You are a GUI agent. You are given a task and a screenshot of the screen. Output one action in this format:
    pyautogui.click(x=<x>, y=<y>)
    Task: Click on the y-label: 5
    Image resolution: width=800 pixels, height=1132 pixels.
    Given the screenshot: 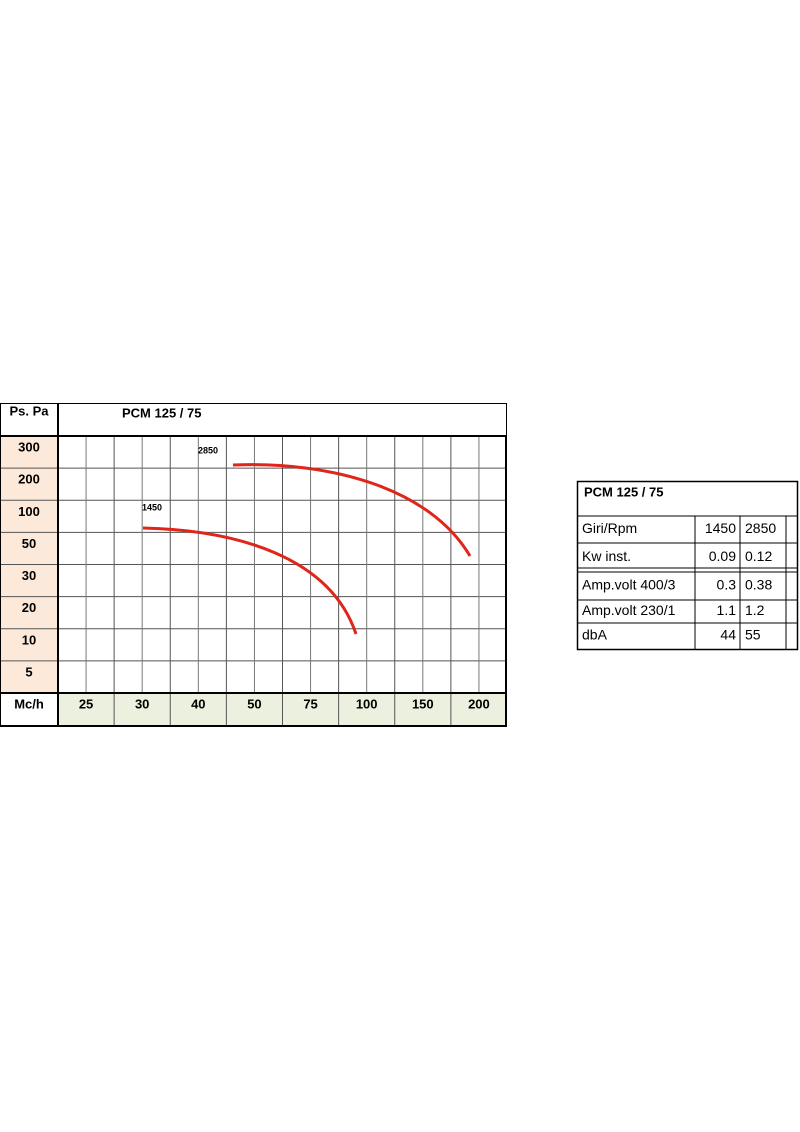 What is the action you would take?
    pyautogui.click(x=28, y=671)
    